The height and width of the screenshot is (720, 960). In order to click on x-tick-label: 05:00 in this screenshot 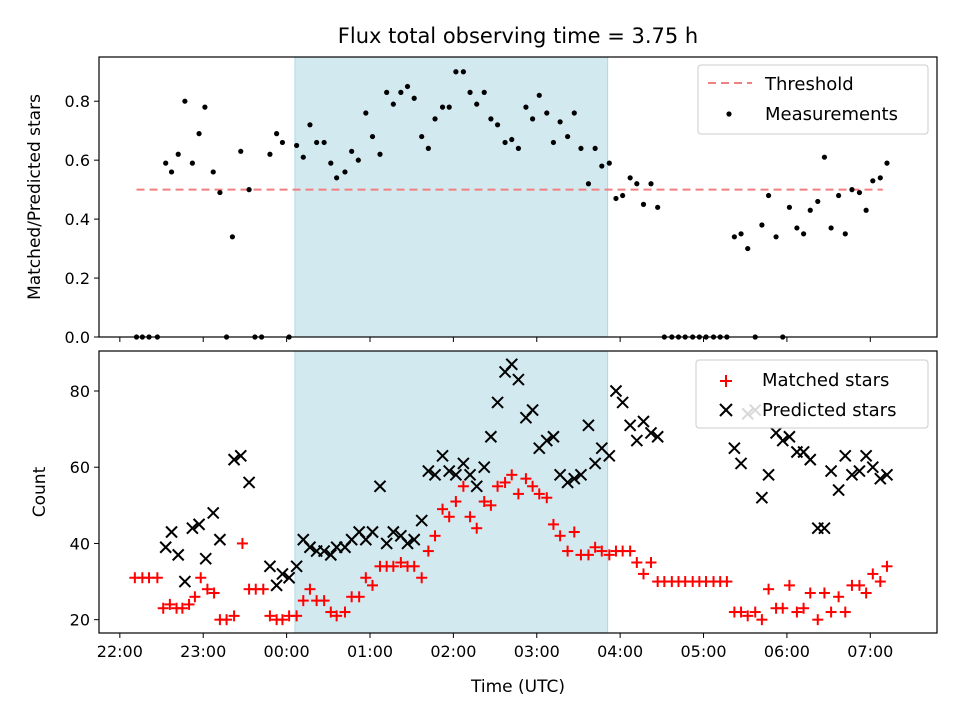, I will do `click(703, 651)`.